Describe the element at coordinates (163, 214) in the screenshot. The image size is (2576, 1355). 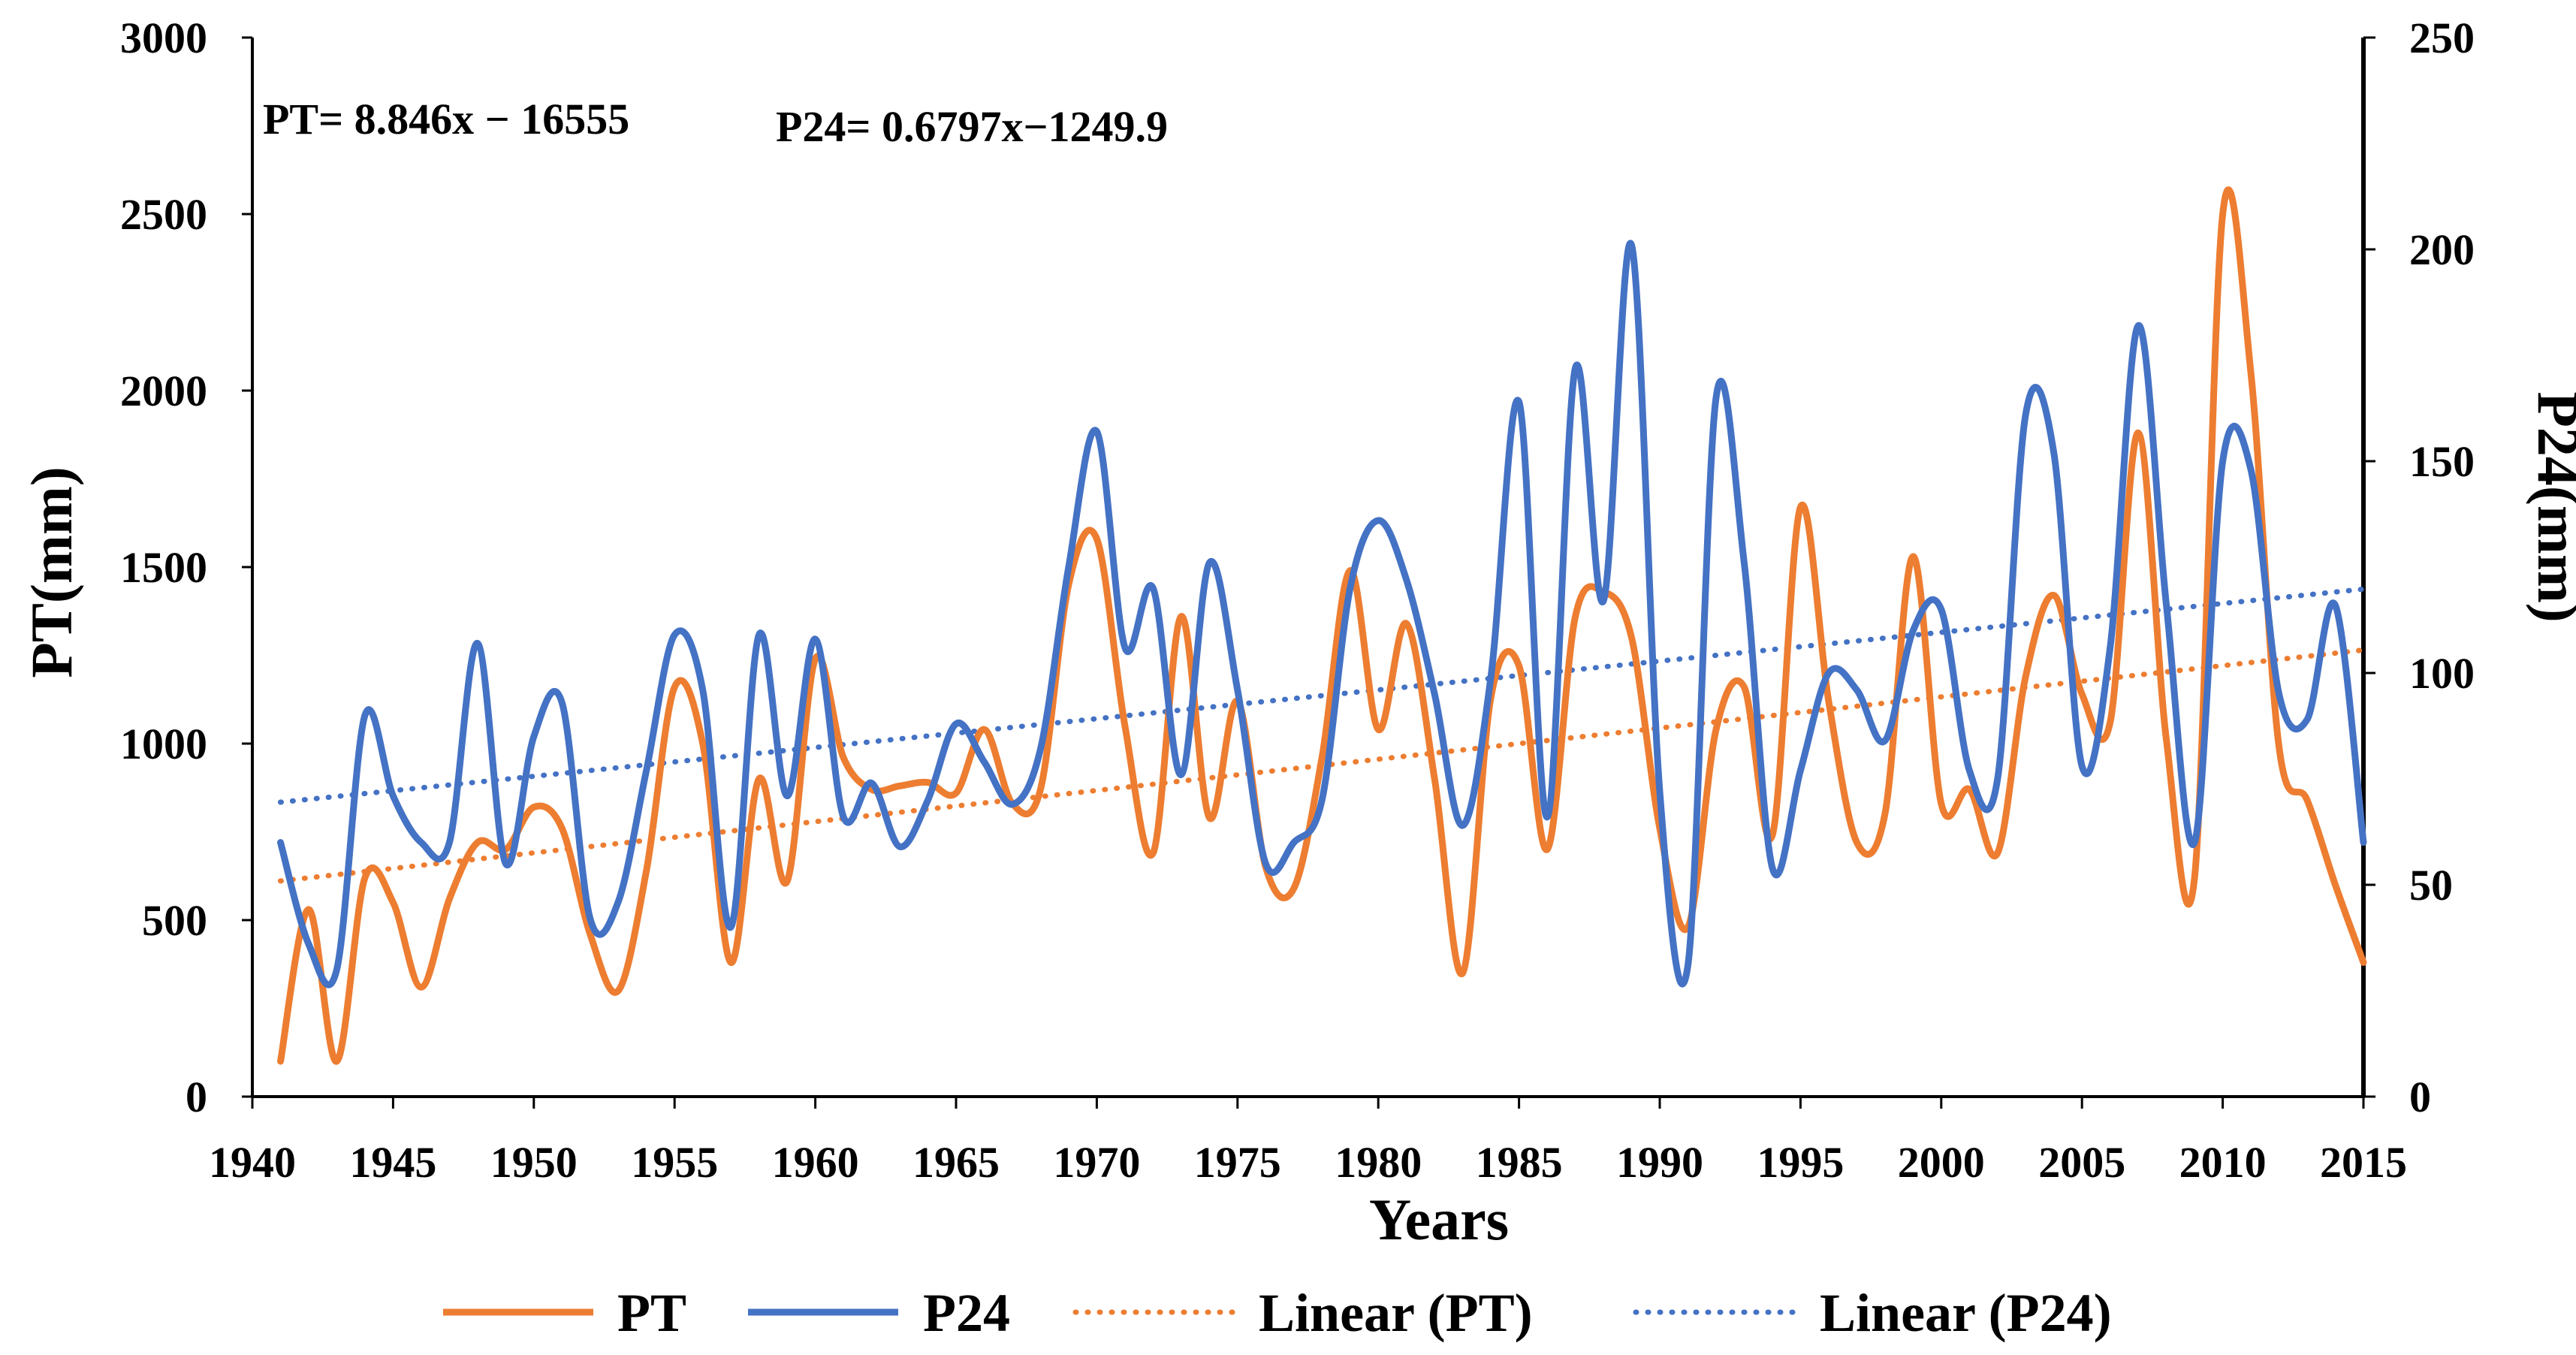
I see `y-tick-label: 2500` at that location.